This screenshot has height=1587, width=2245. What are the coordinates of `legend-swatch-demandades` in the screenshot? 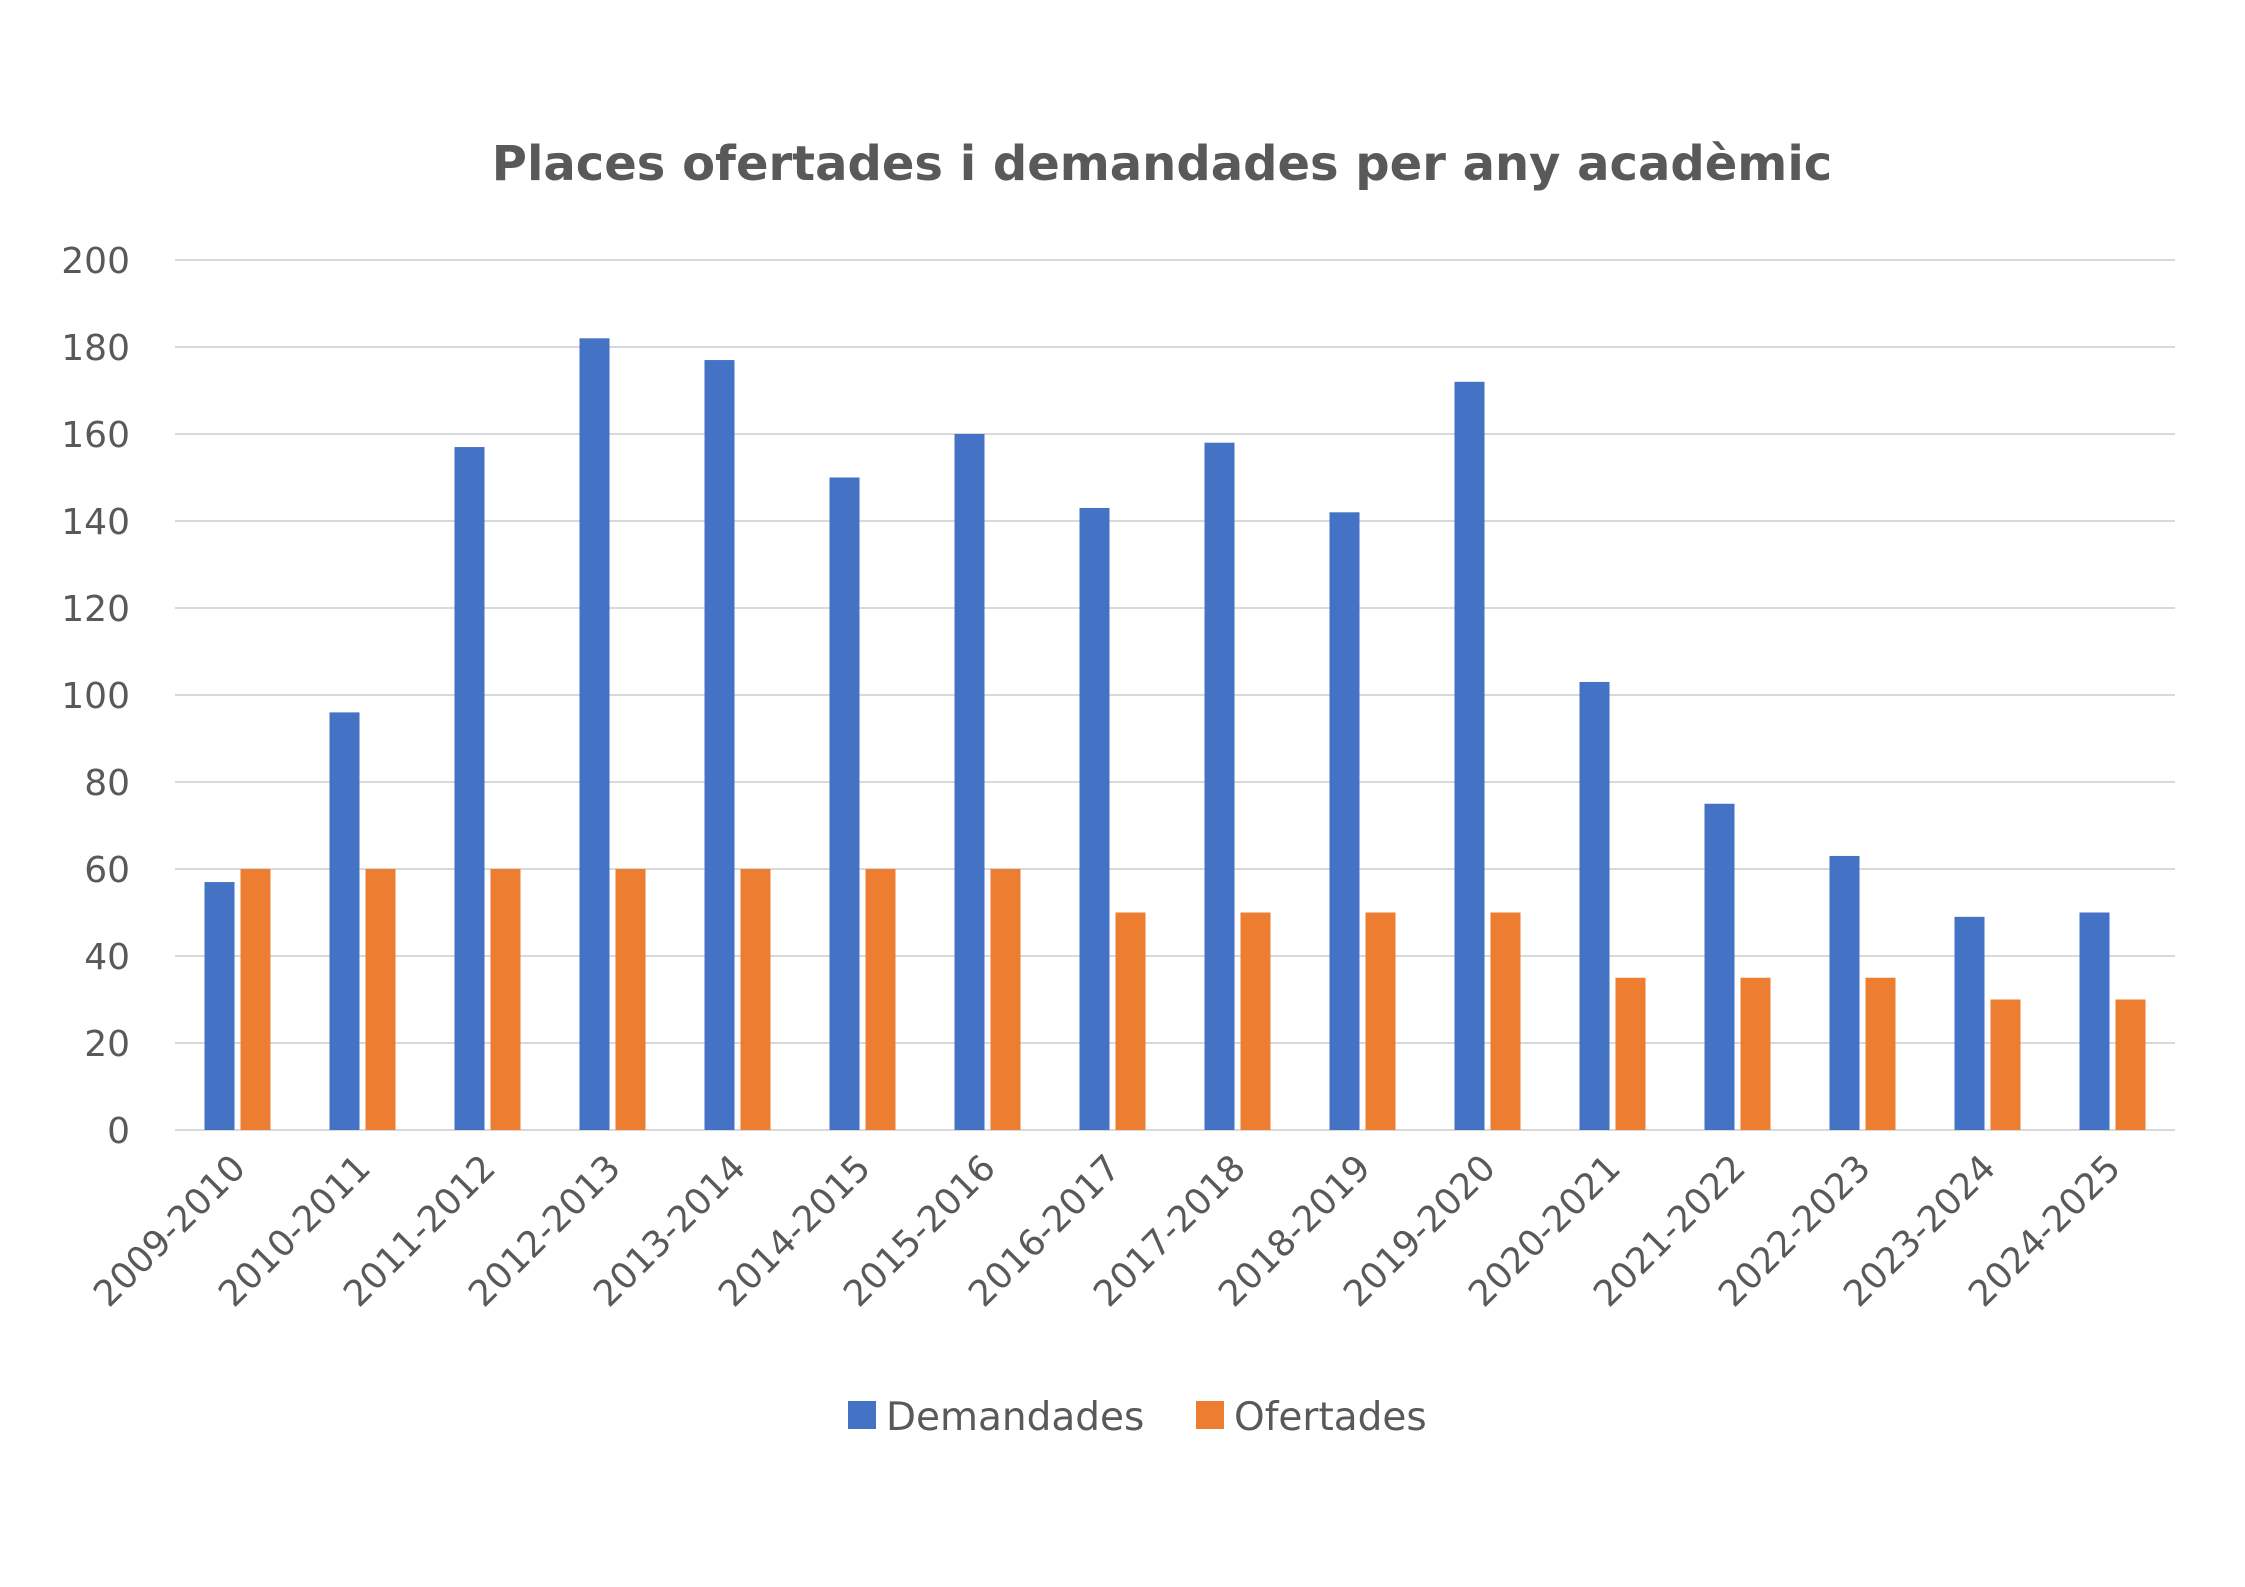 It's located at (862, 1415).